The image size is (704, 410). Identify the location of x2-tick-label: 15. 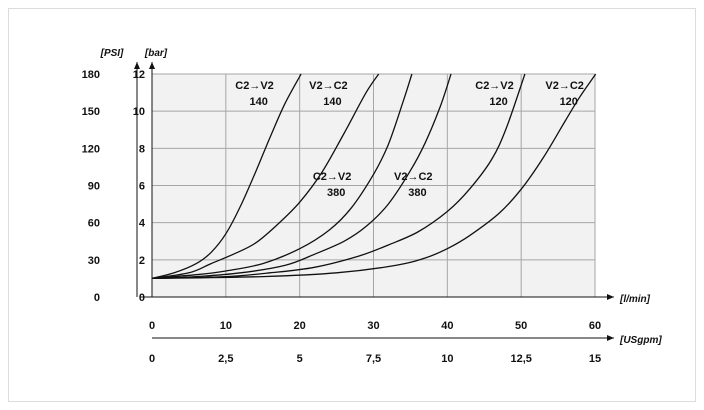
(595, 359).